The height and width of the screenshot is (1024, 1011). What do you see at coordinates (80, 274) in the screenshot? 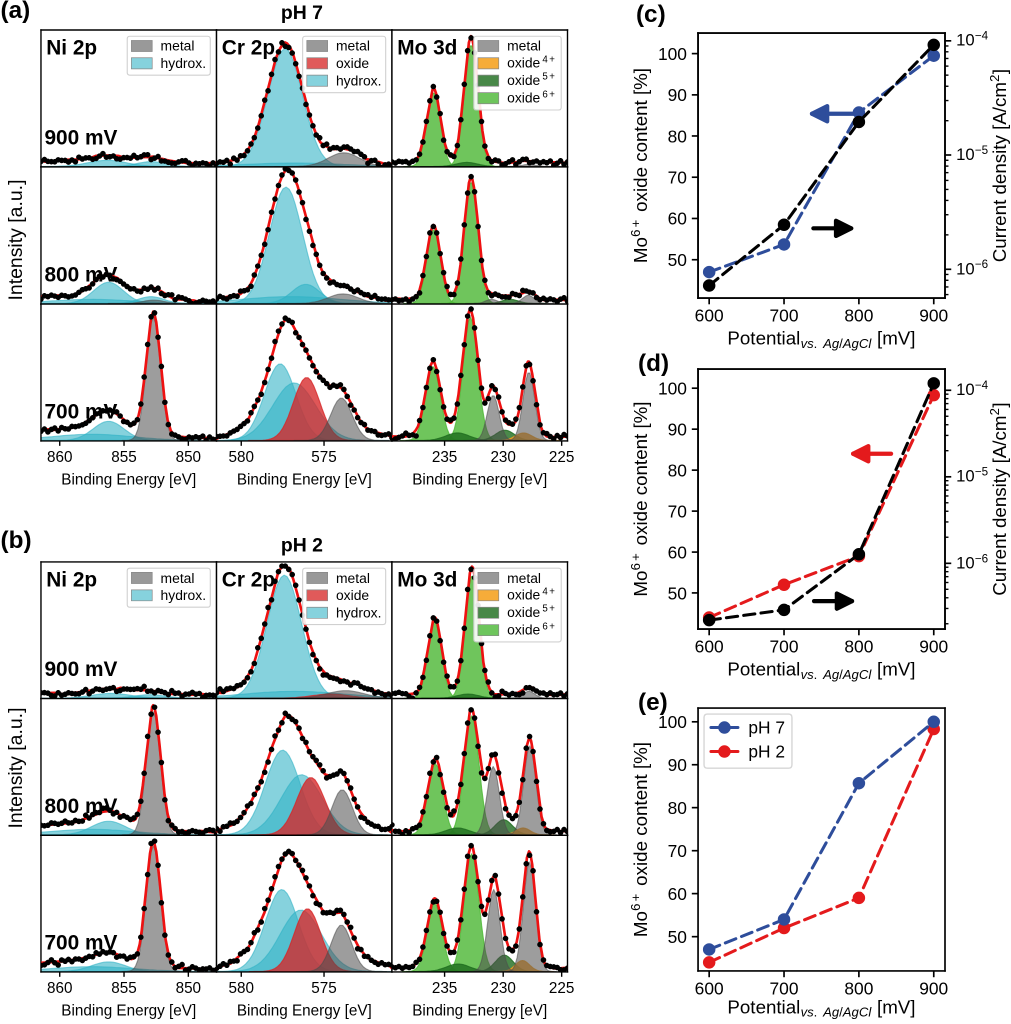
I see `svg-text: 800 mV` at bounding box center [80, 274].